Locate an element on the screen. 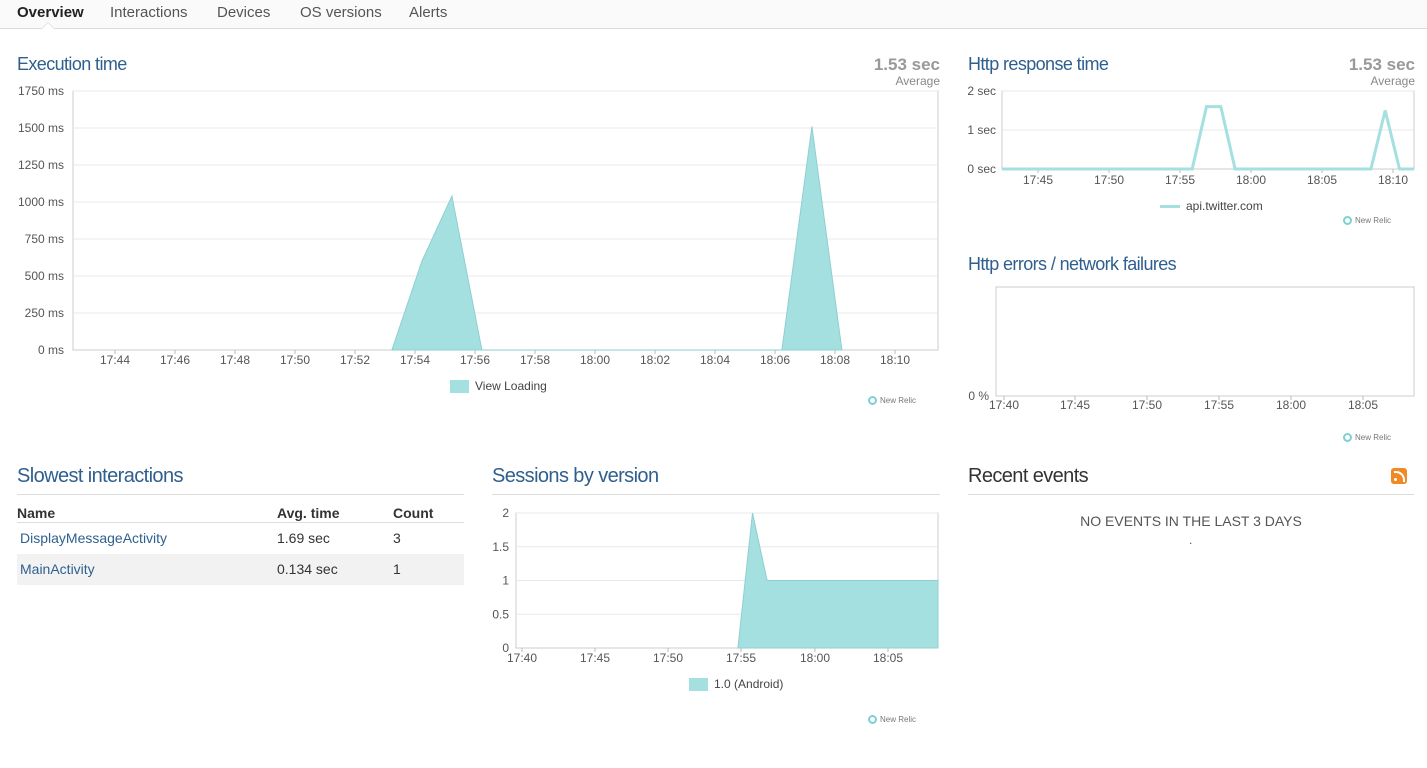 The height and width of the screenshot is (768, 1427). column-header-count: Count is located at coordinates (428, 514).